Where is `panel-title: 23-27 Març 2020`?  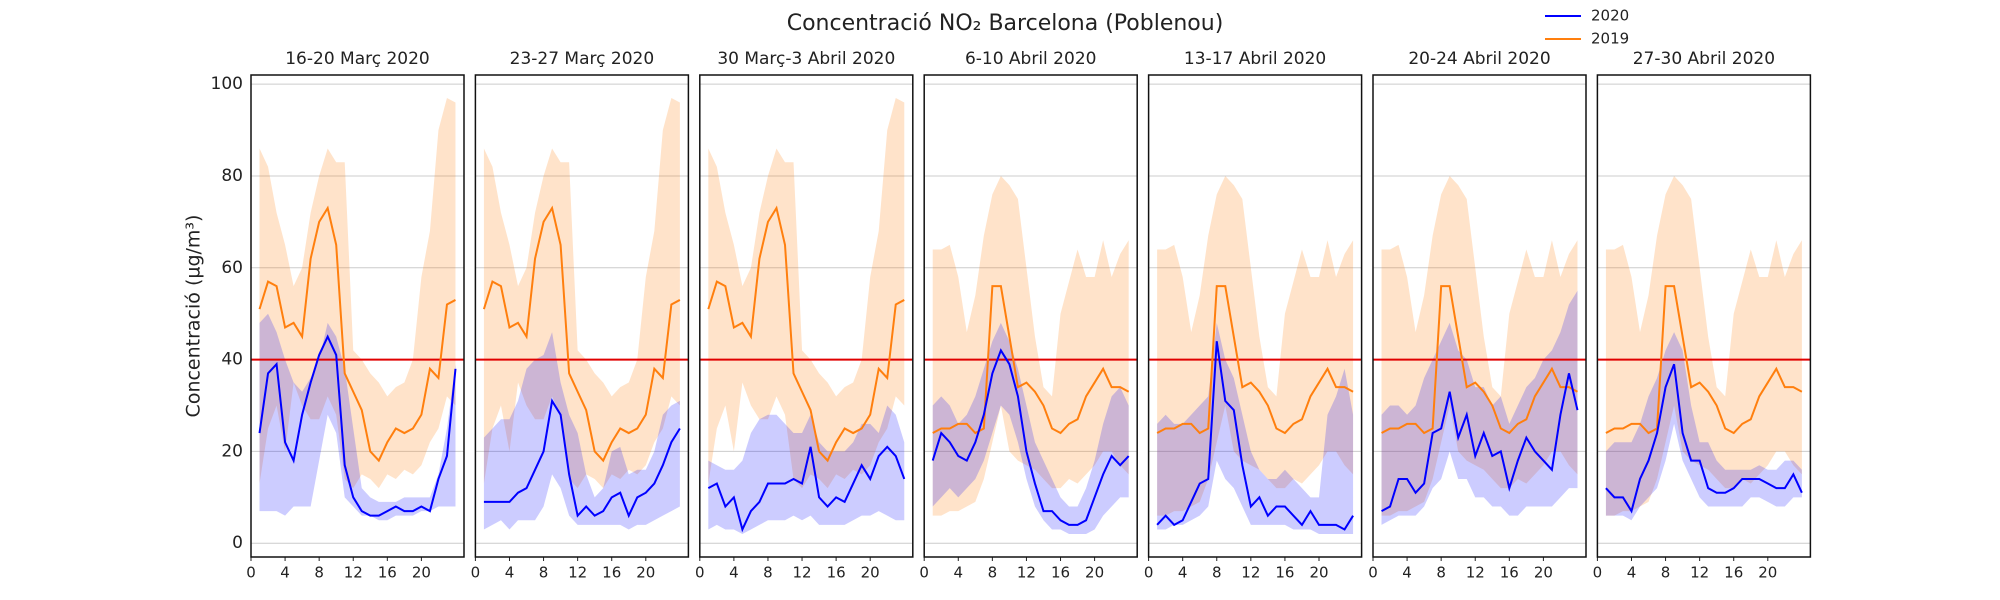 panel-title: 23-27 Març 2020 is located at coordinates (582, 59).